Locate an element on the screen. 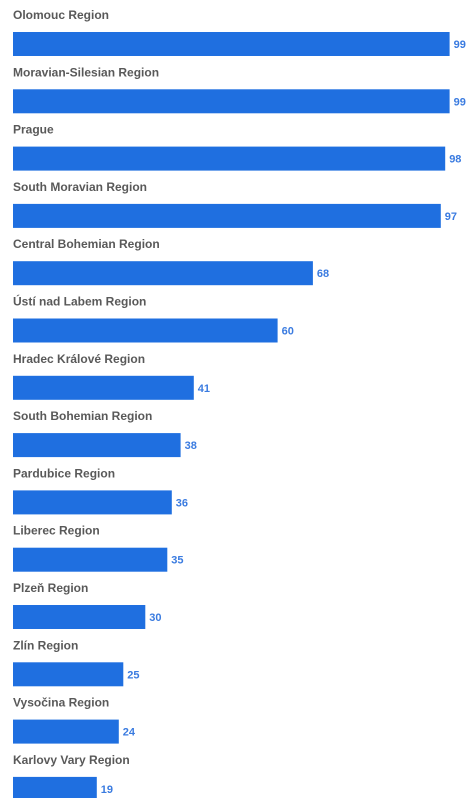 Image resolution: width=469 pixels, height=798 pixels. category-label: Vysočina Region is located at coordinates (61, 703).